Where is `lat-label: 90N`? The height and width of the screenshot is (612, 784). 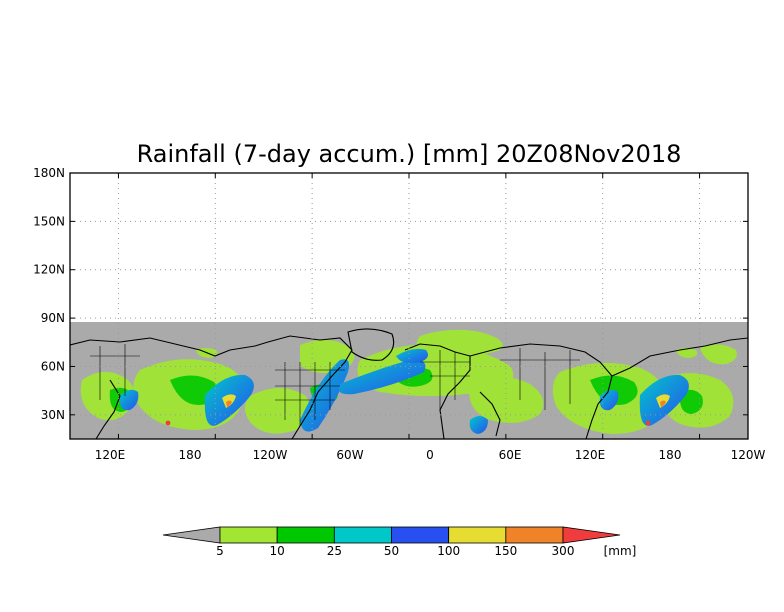
lat-label: 90N is located at coordinates (53, 318).